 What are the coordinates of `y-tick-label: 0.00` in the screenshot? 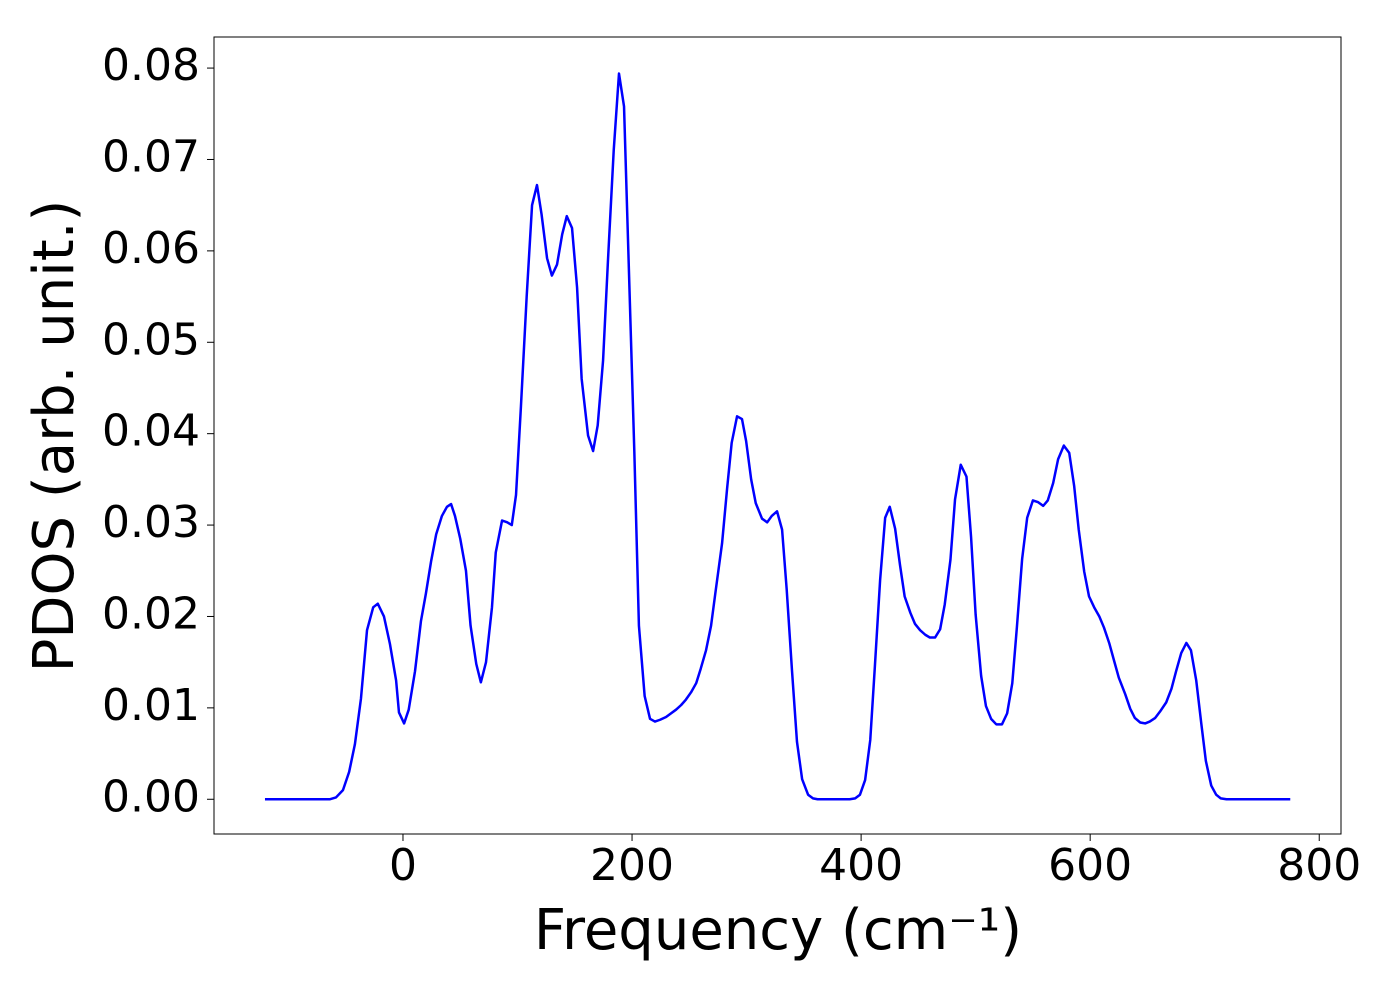 It's located at (151, 796).